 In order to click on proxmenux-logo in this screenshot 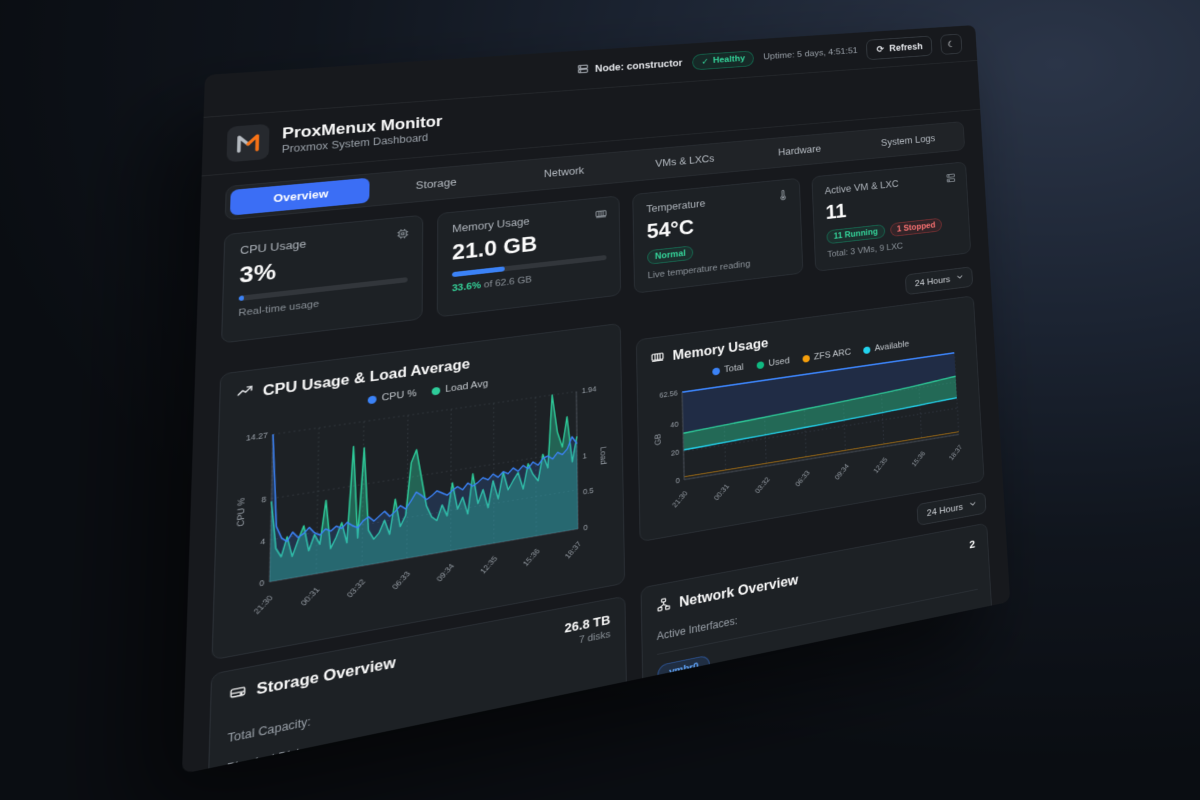, I will do `click(248, 143)`.